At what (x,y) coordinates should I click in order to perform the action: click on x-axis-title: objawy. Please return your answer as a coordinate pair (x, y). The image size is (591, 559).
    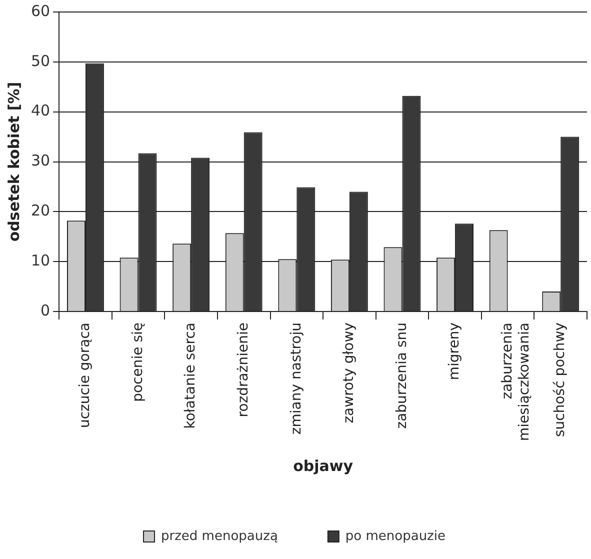
    Looking at the image, I should click on (323, 465).